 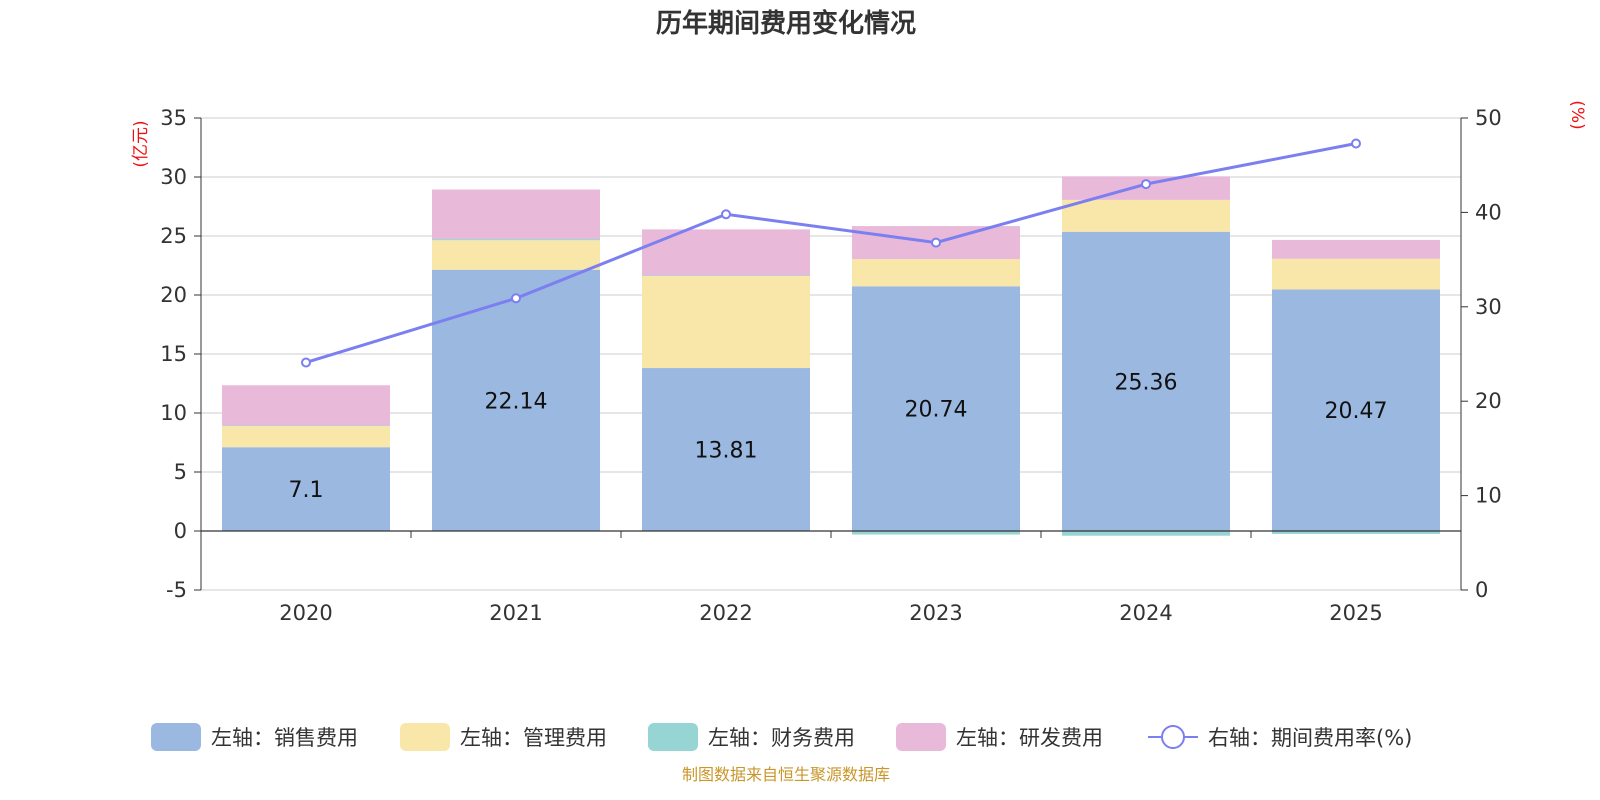 I want to click on legend-label: 左轴：管理费用, so click(x=533, y=738).